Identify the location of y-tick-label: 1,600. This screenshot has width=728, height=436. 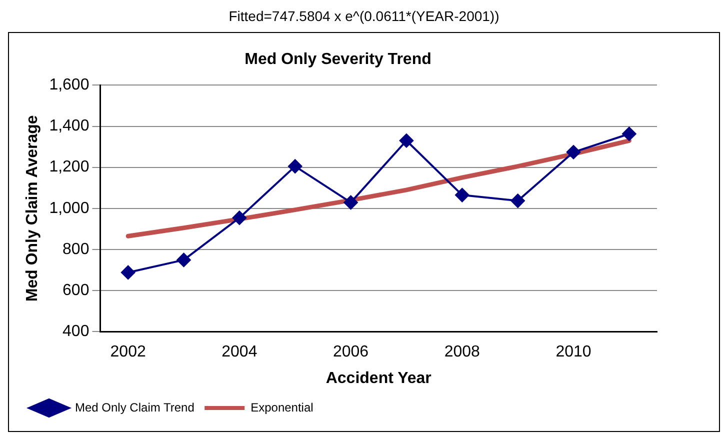
(69, 85).